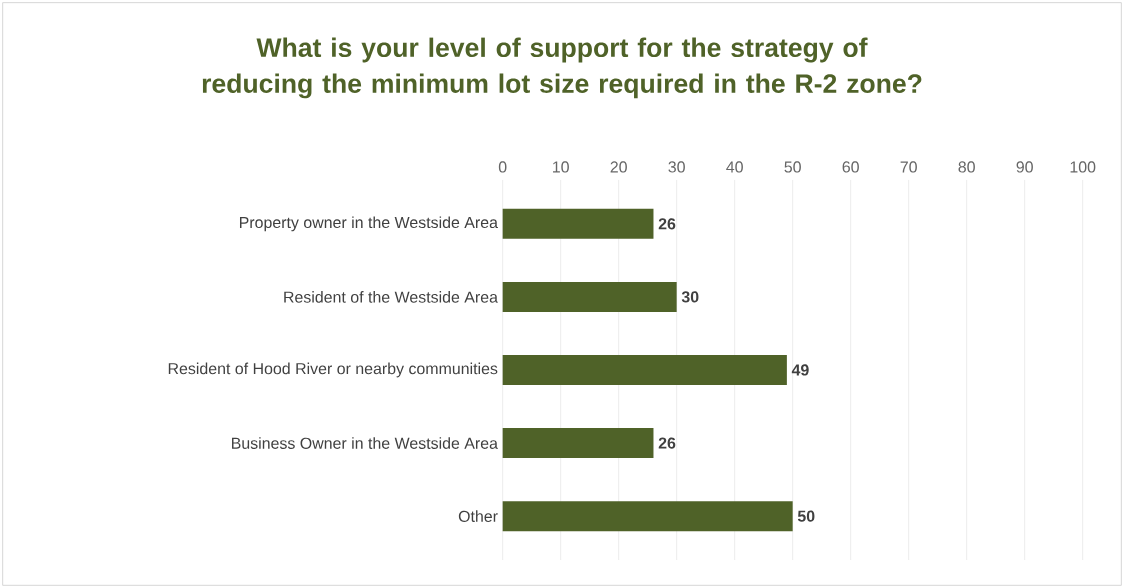 The width and height of the screenshot is (1124, 588). What do you see at coordinates (800, 370) in the screenshot?
I see `data-label: 49` at bounding box center [800, 370].